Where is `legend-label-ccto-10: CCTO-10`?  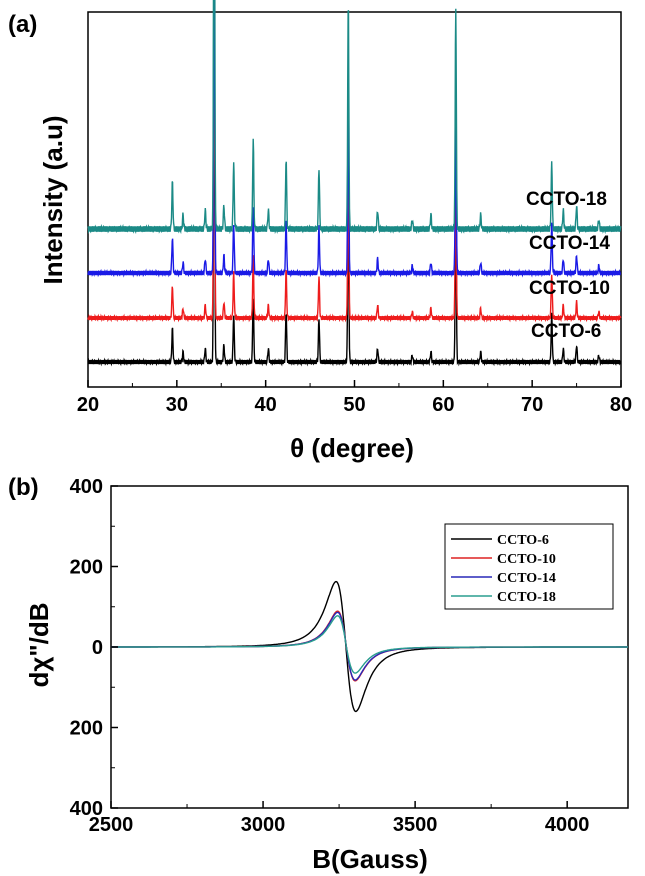 legend-label-ccto-10: CCTO-10 is located at coordinates (526, 559).